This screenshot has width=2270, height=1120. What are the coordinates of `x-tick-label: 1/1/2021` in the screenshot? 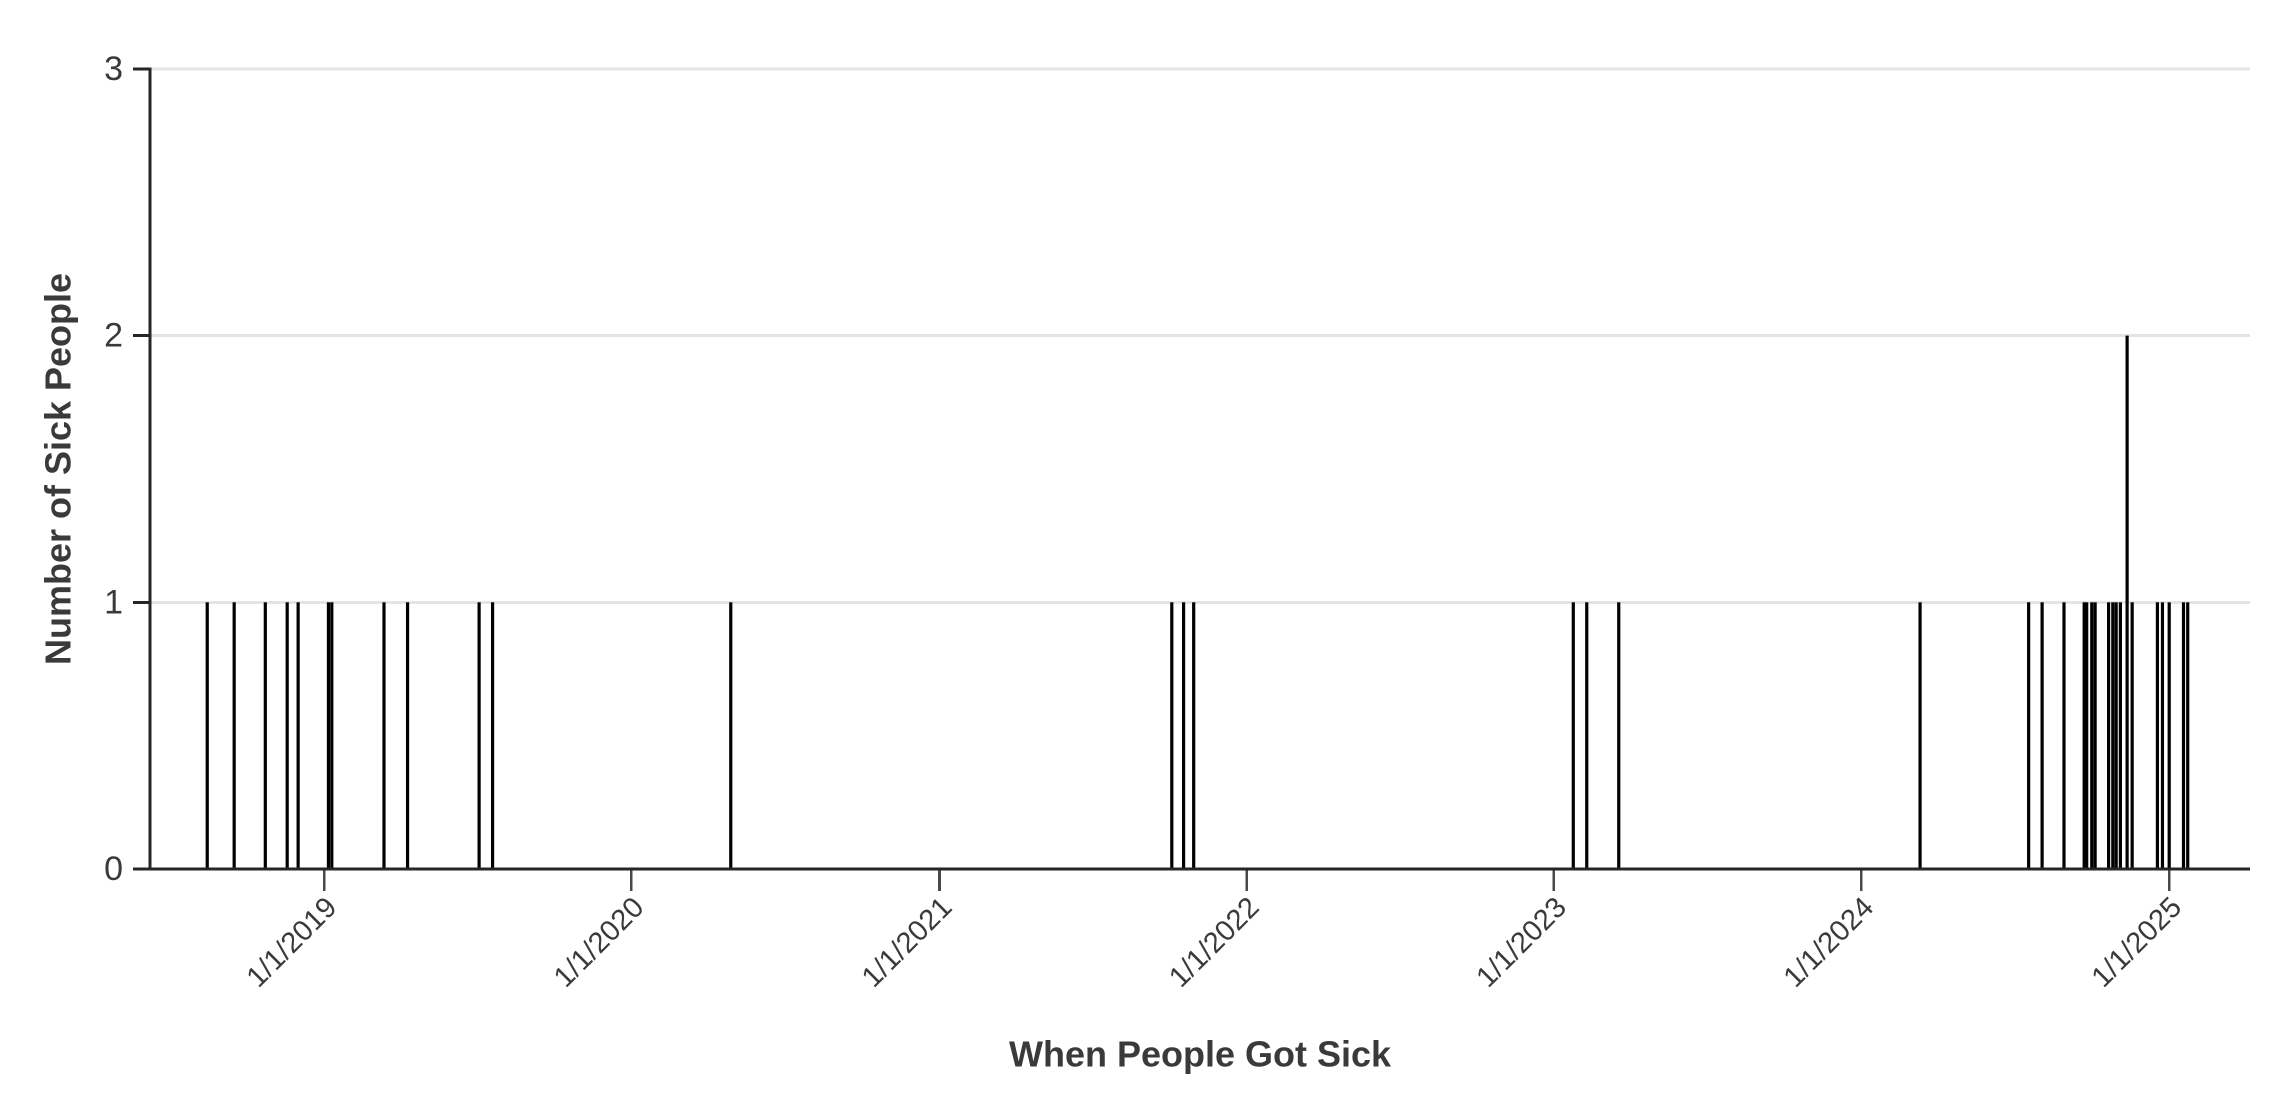 It's located at (907, 942).